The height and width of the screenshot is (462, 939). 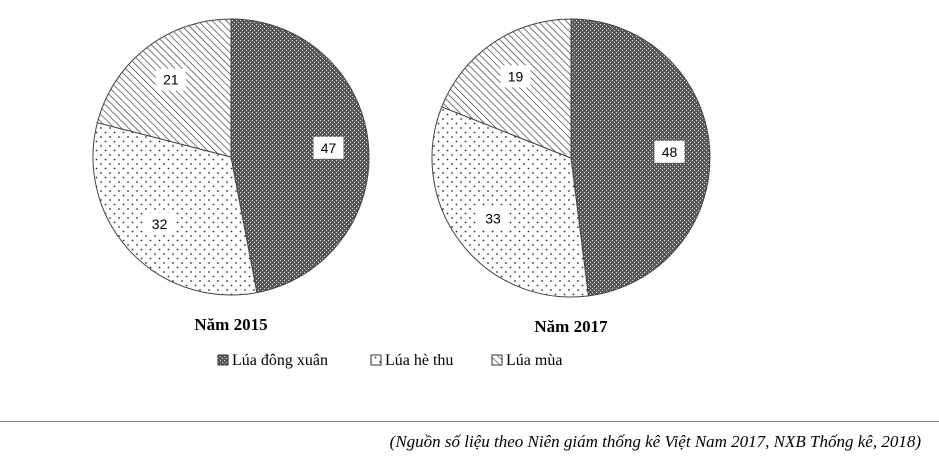 What do you see at coordinates (510, 202) in the screenshot?
I see `pie-slice-he-thu-2017` at bounding box center [510, 202].